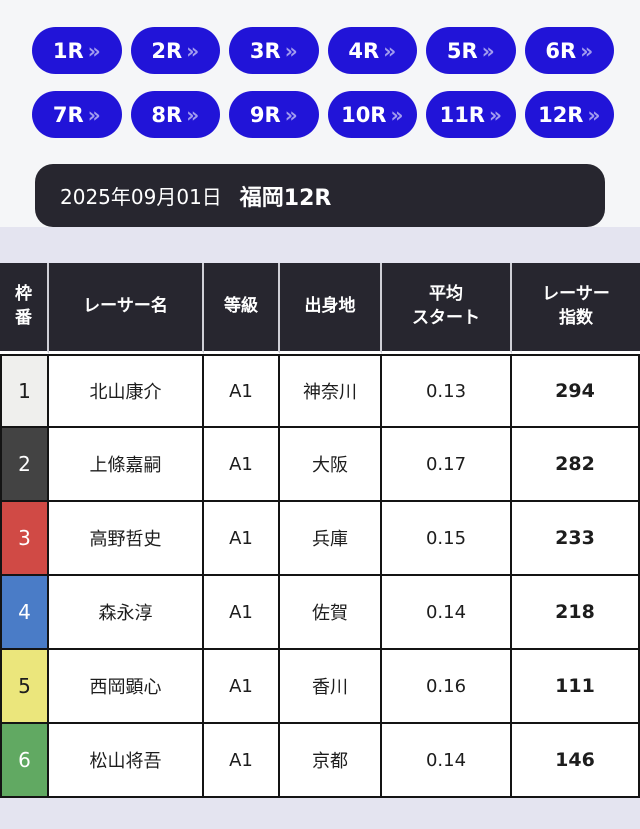  I want to click on table-row: 2 上條嘉嗣 A1 大阪 0.17 282, so click(320, 465).